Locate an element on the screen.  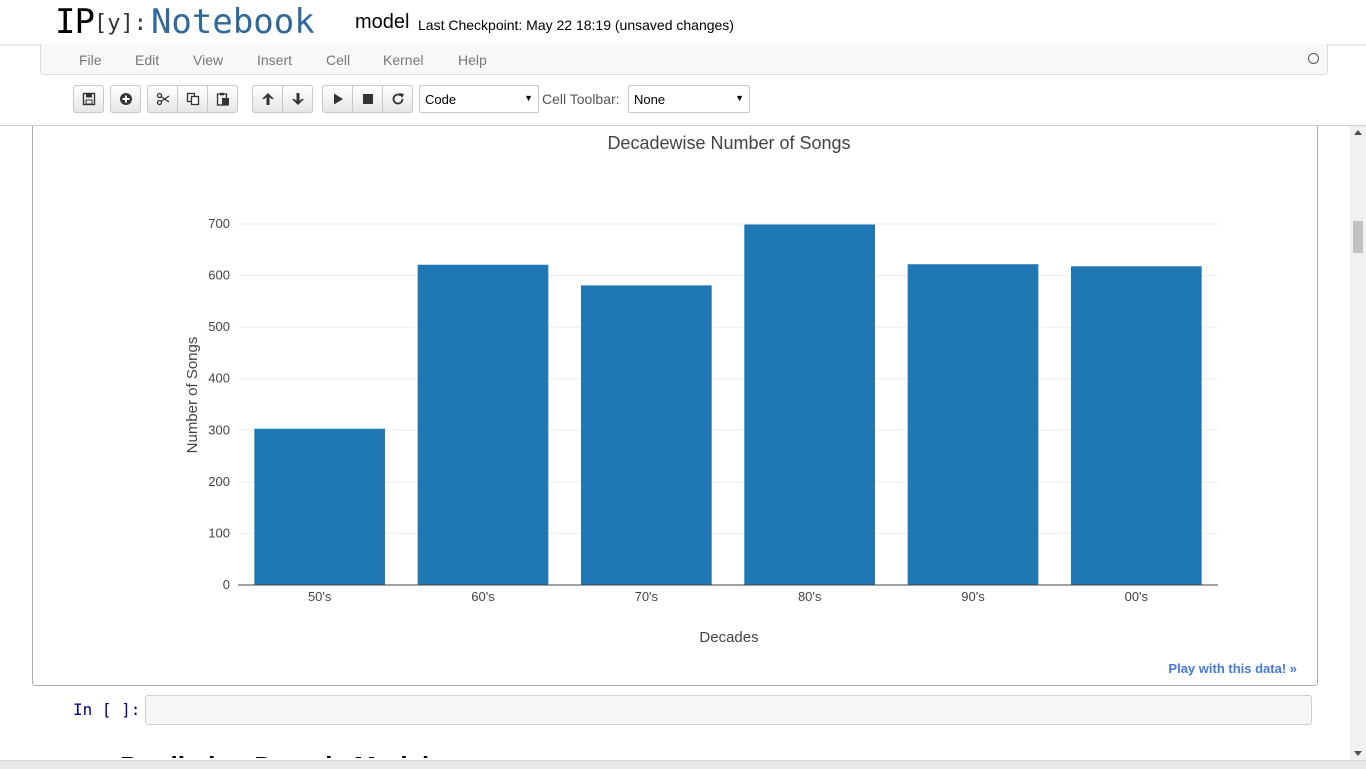
cell-toolbar-value: None is located at coordinates (650, 99).